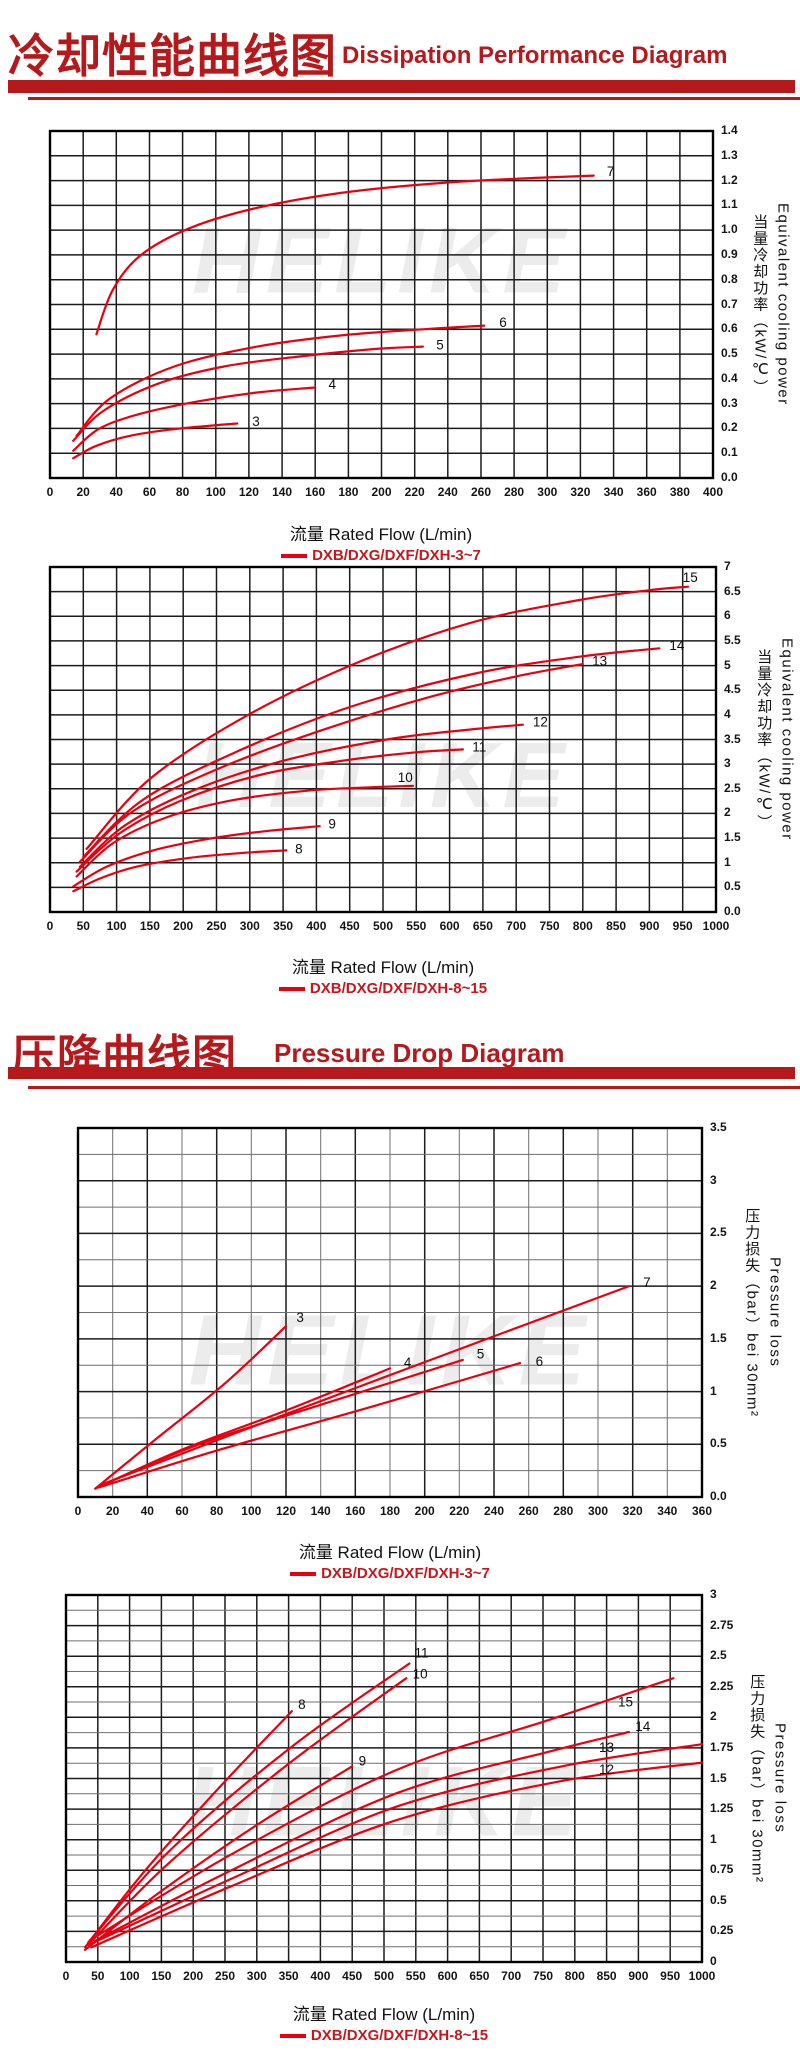  I want to click on y-tick-label: 1.0, so click(729, 229).